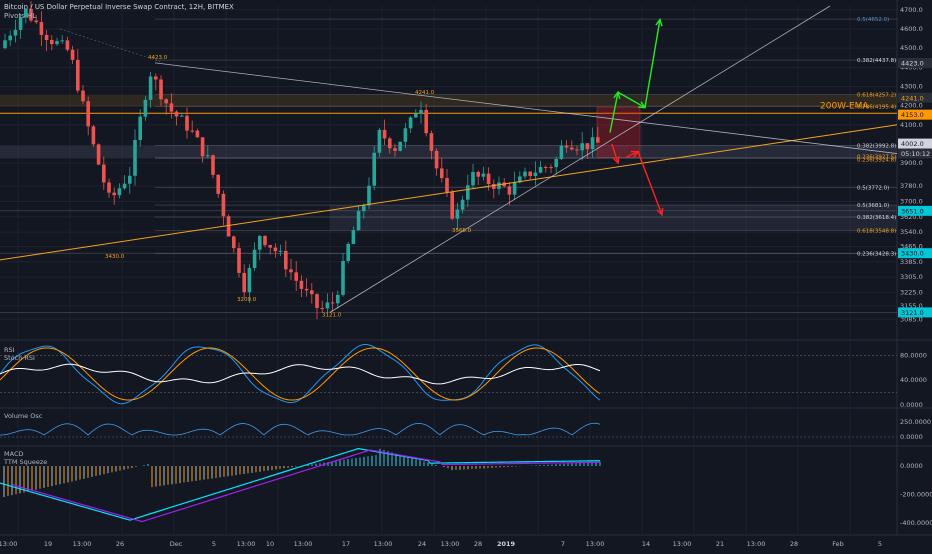 This screenshot has height=554, width=932. I want to click on green-arrow-up-long, so click(652, 63).